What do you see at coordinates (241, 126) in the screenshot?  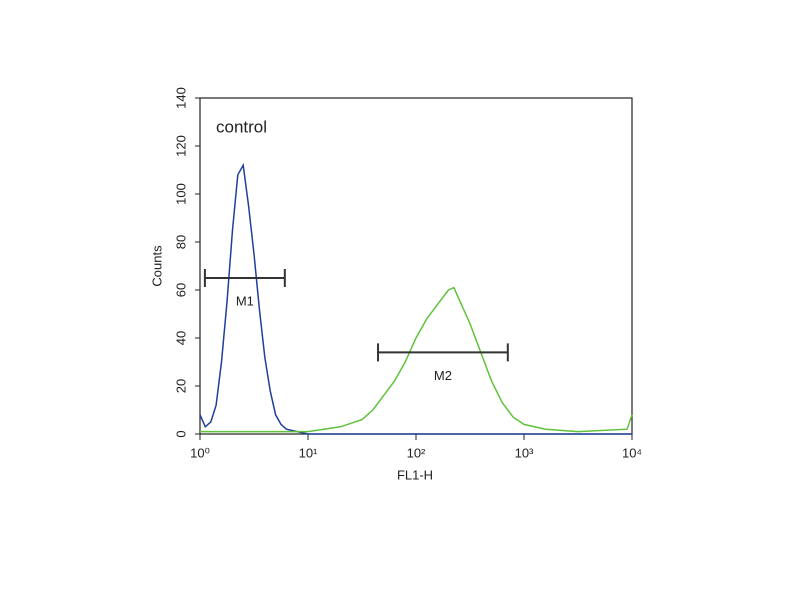 I see `annotation: control` at bounding box center [241, 126].